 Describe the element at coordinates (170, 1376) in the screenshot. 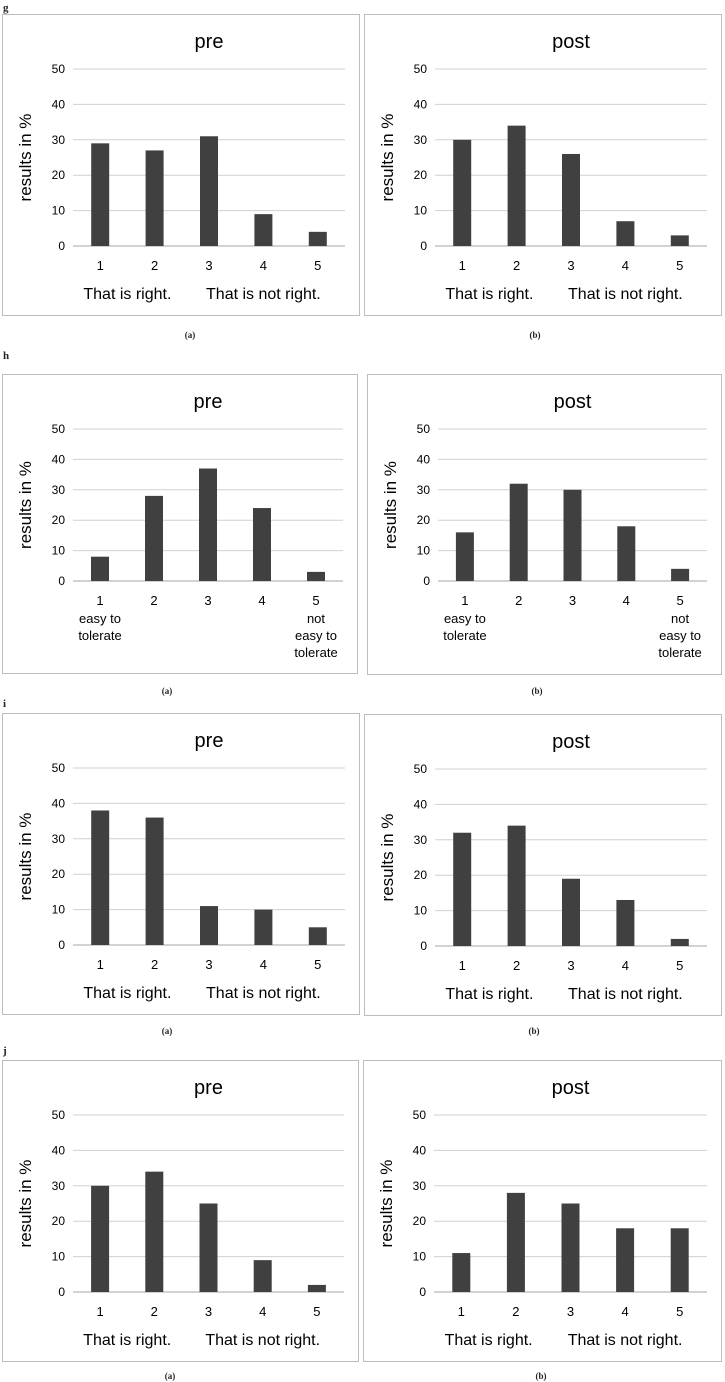

I see `sublabel-j-a: (a)` at that location.